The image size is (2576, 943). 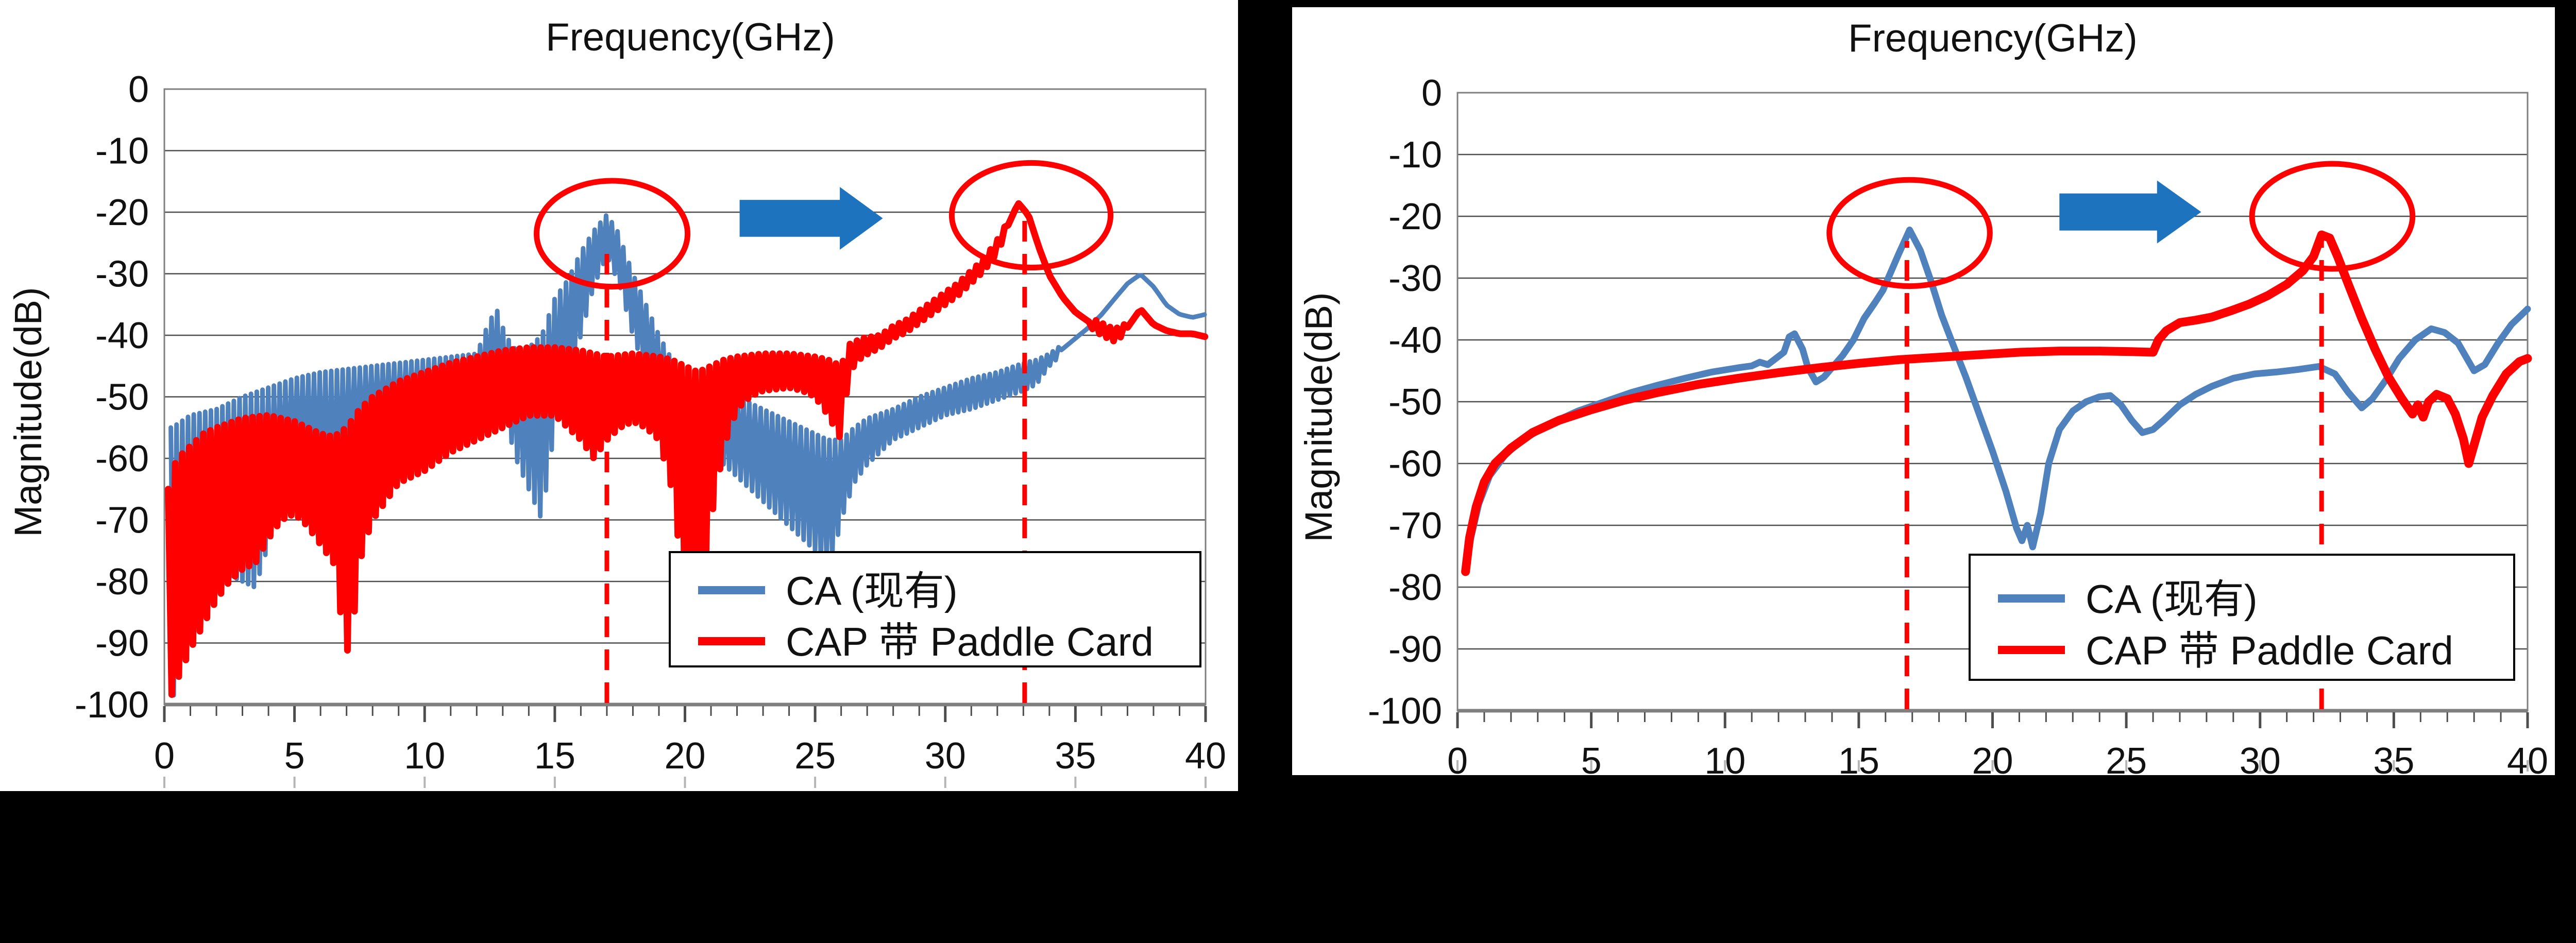 What do you see at coordinates (1318, 417) in the screenshot?
I see `chart2-y-axis-label: Magnitude(dB)` at bounding box center [1318, 417].